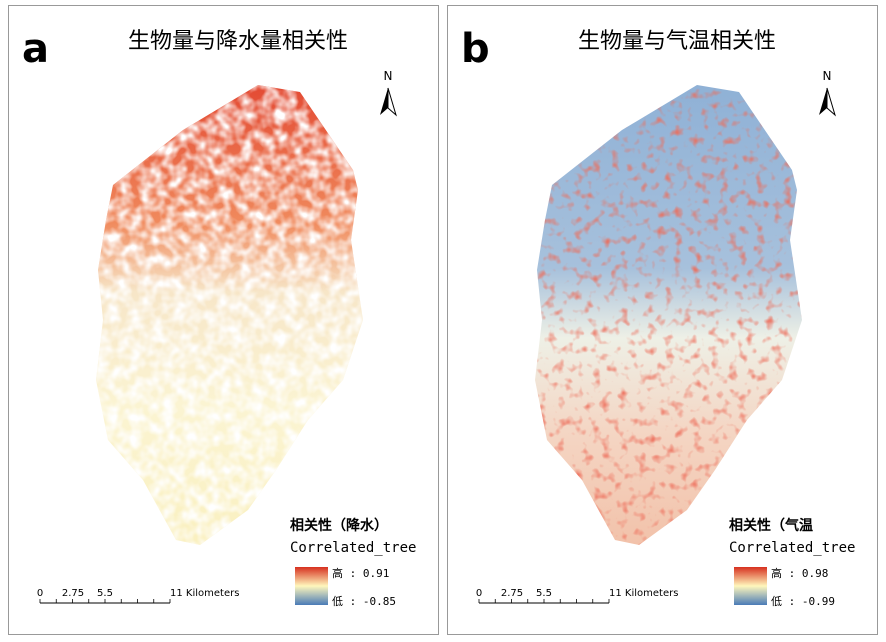 The image size is (886, 642). I want to click on panel-label: b, so click(475, 49).